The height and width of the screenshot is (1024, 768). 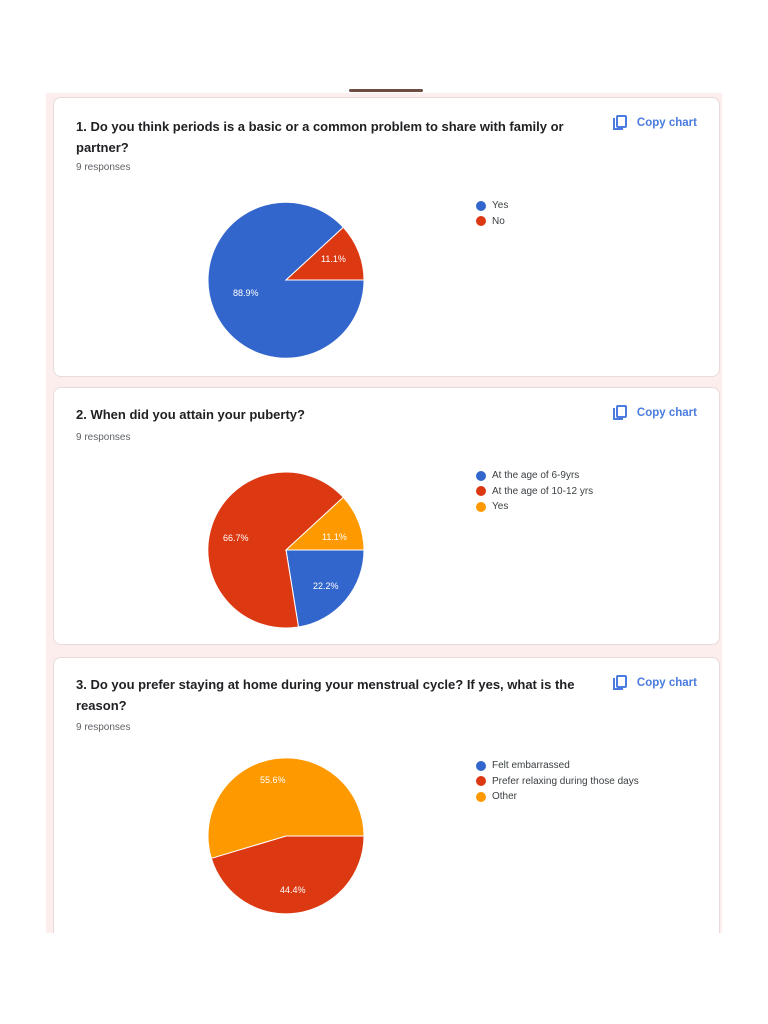 I want to click on question-title: 2. When did you attain your puberty?, so click(x=190, y=414).